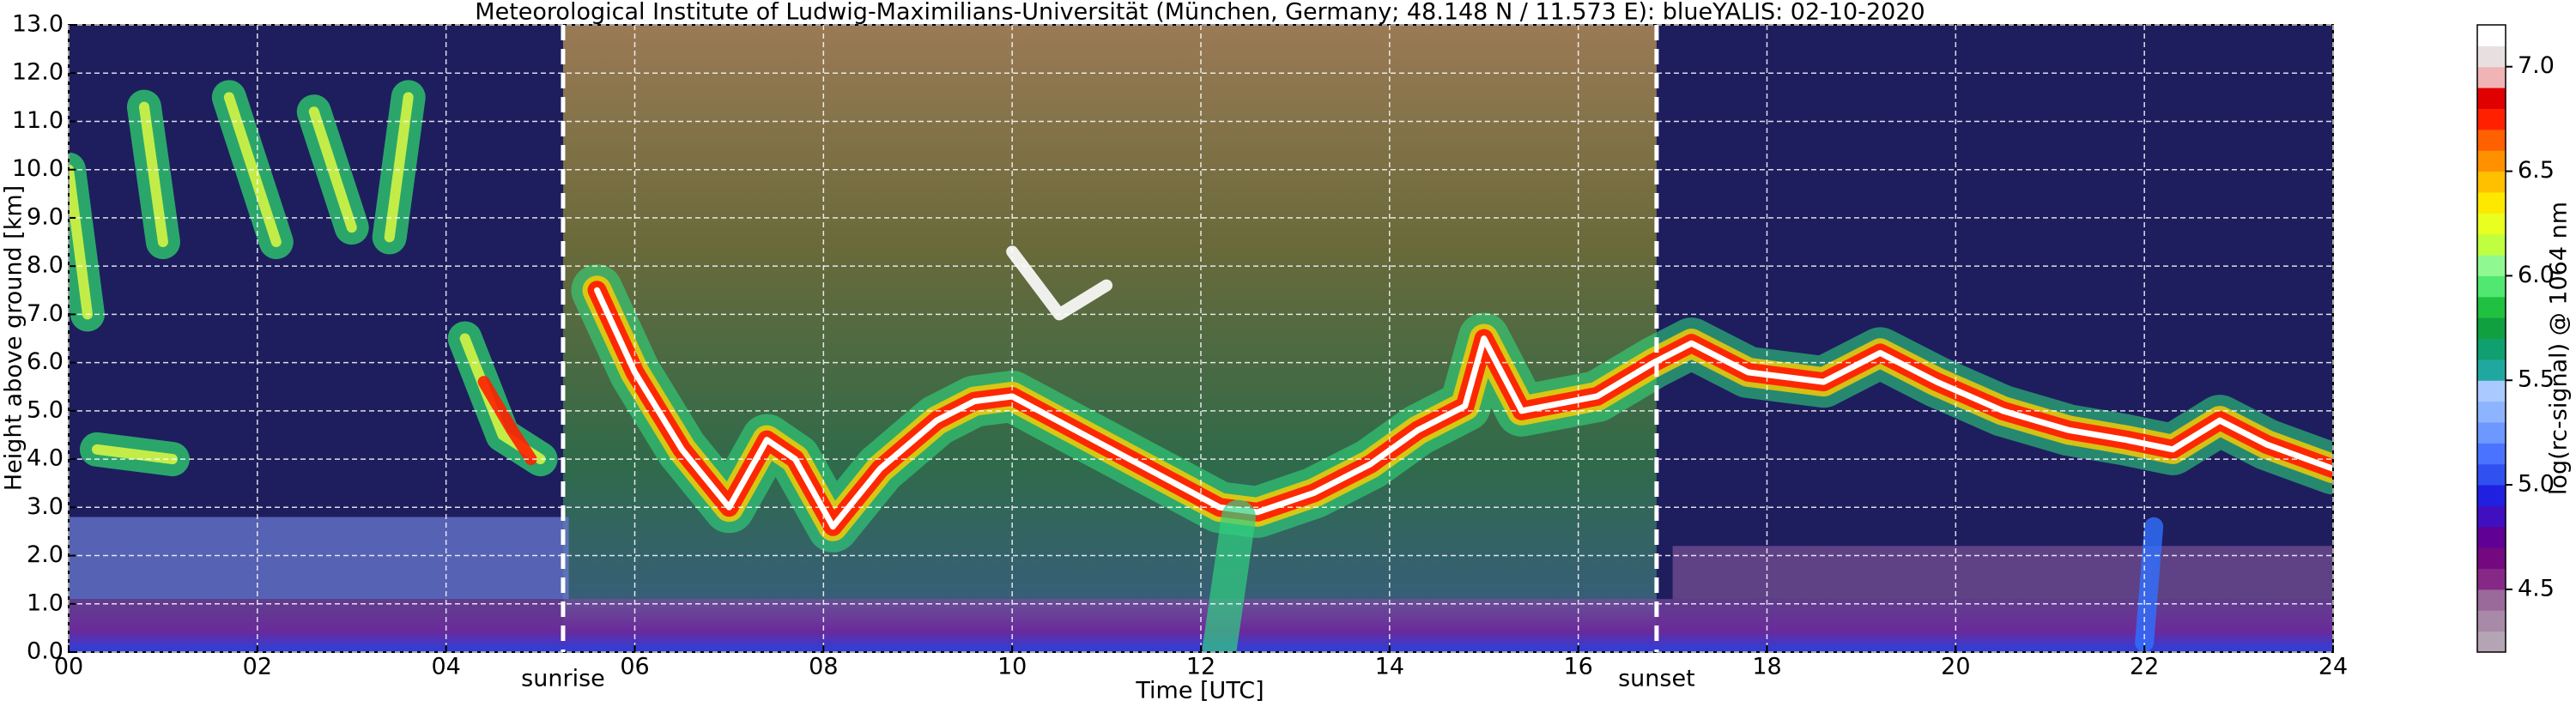  Describe the element at coordinates (2002, 573) in the screenshot. I see `evening-layer` at that location.